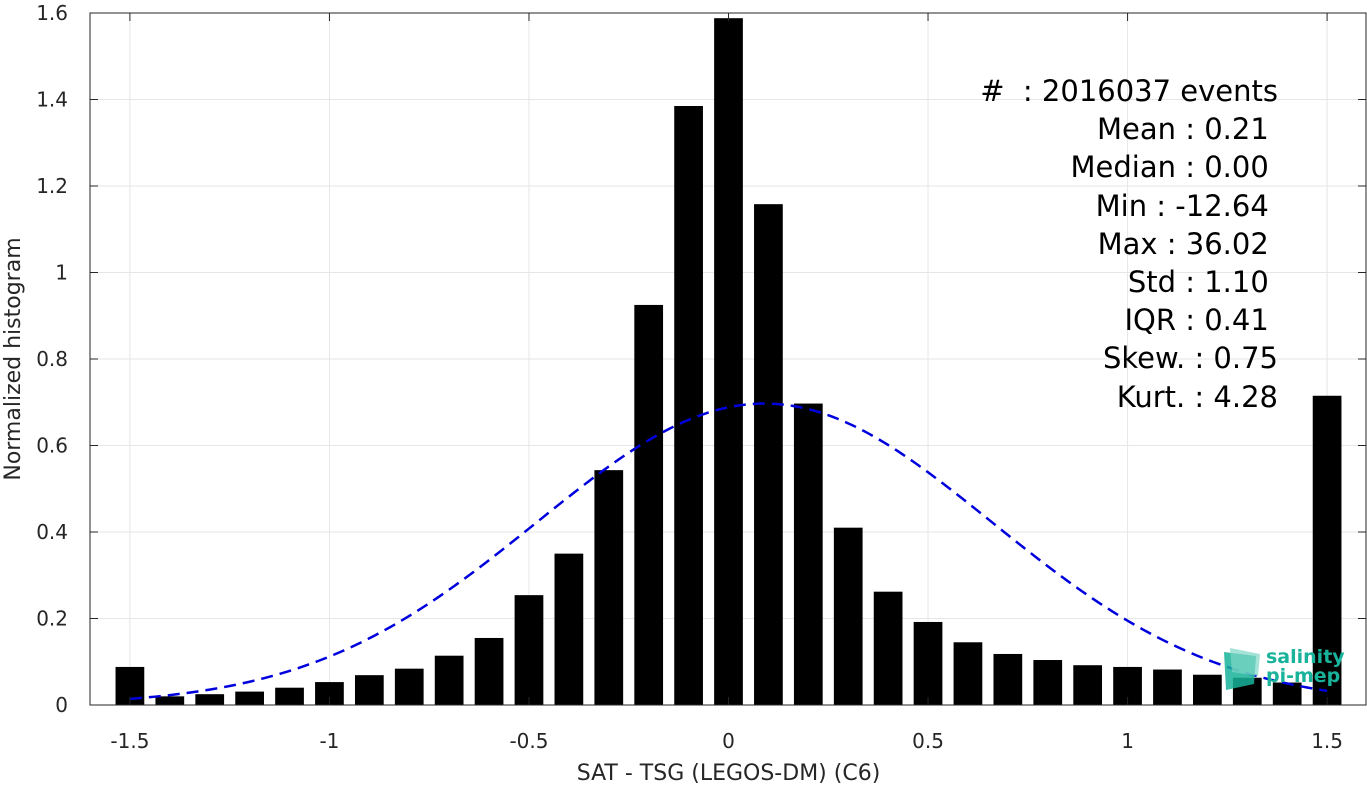  I want to click on stat-events: # : 2016037 events, so click(1129, 91).